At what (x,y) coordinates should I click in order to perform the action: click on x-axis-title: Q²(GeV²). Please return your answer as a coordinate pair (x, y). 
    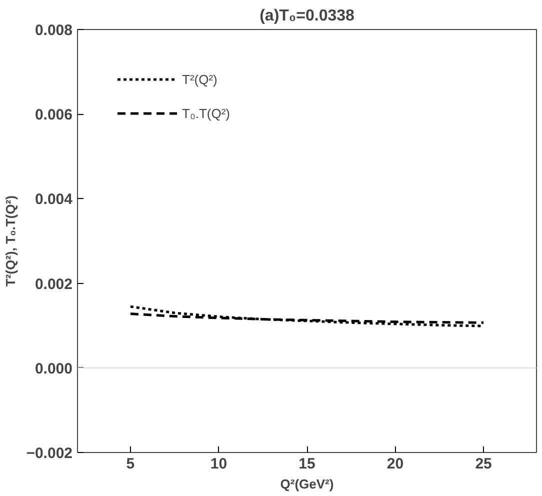
    Looking at the image, I should click on (307, 484).